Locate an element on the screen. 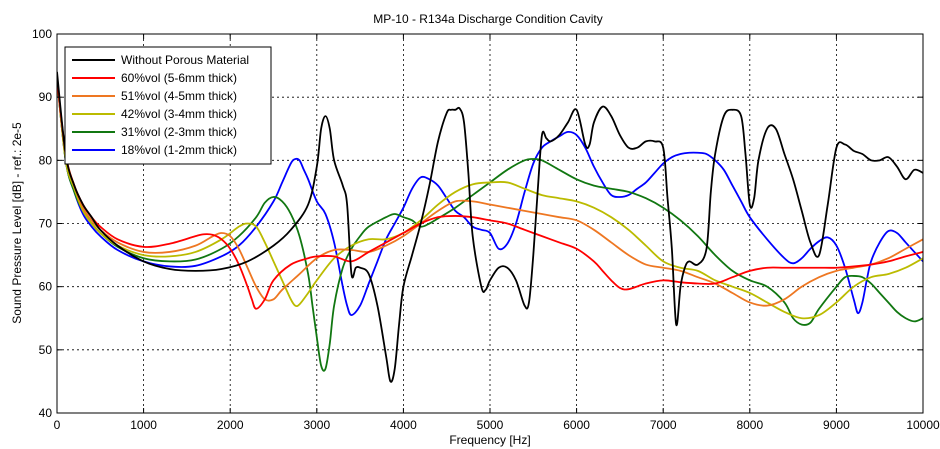 This screenshot has height=449, width=940. legend-label: 18%vol (1-2mm thick) is located at coordinates (179, 150).